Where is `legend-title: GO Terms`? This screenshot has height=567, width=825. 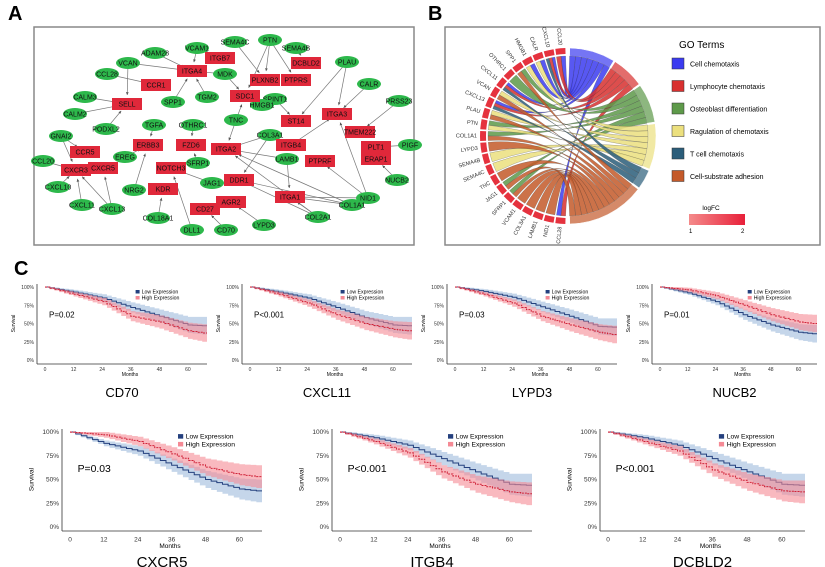
legend-title: GO Terms is located at coordinates (701, 45).